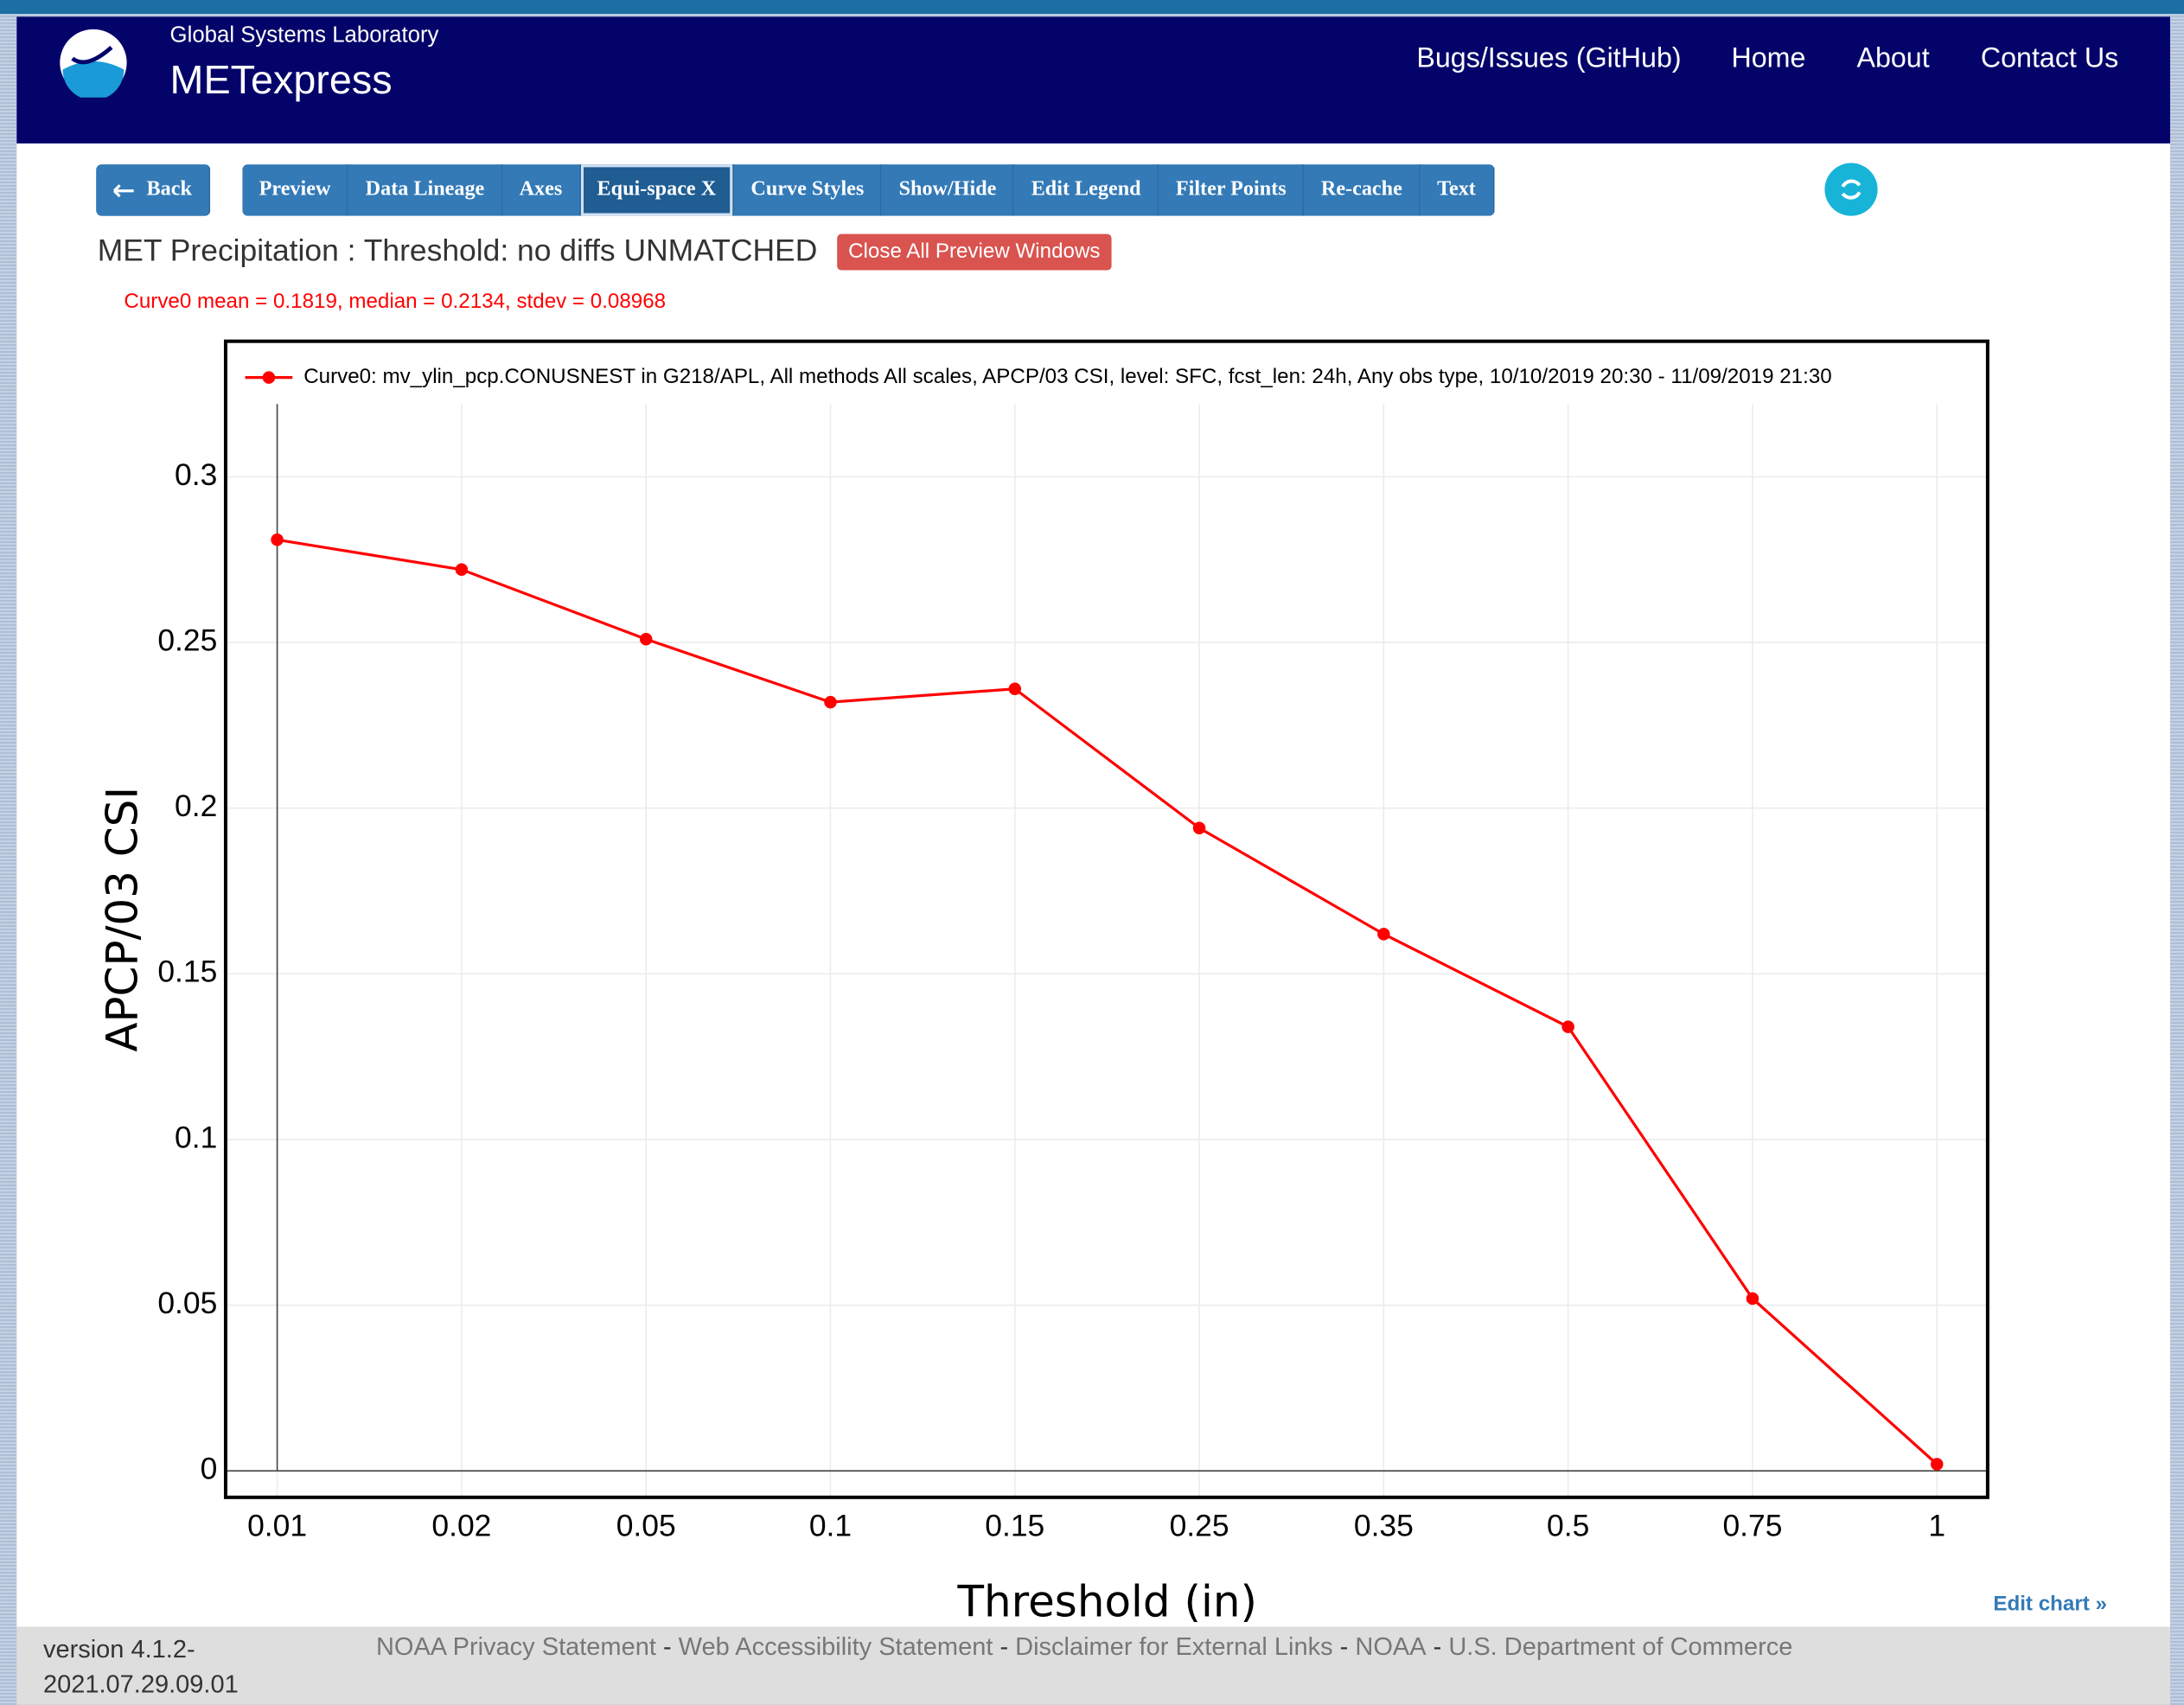 The width and height of the screenshot is (2184, 1705). What do you see at coordinates (277, 1526) in the screenshot?
I see `x-tick-label: 0.01` at bounding box center [277, 1526].